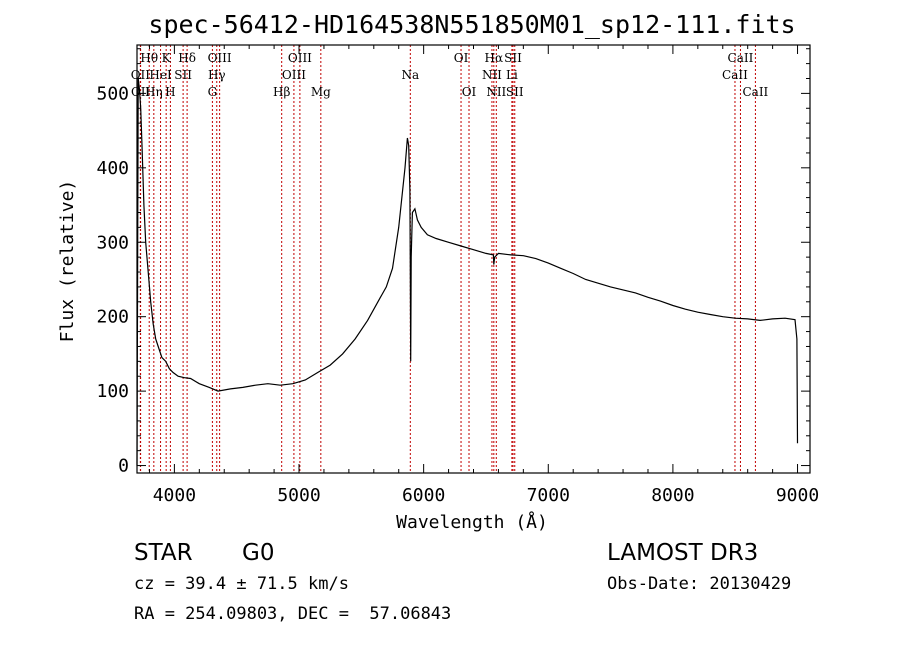  I want to click on line-label-4: OIII, so click(300, 58).